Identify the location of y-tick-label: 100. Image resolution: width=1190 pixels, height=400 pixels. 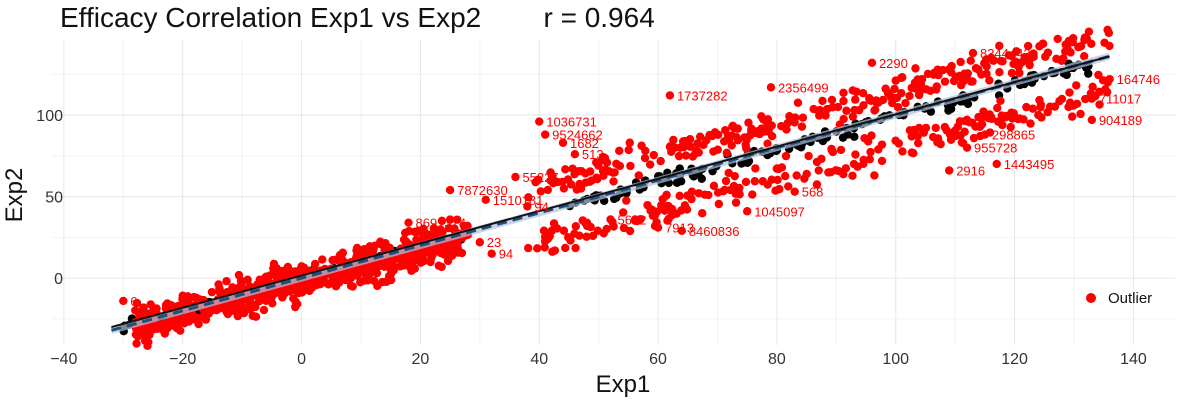
(49, 116).